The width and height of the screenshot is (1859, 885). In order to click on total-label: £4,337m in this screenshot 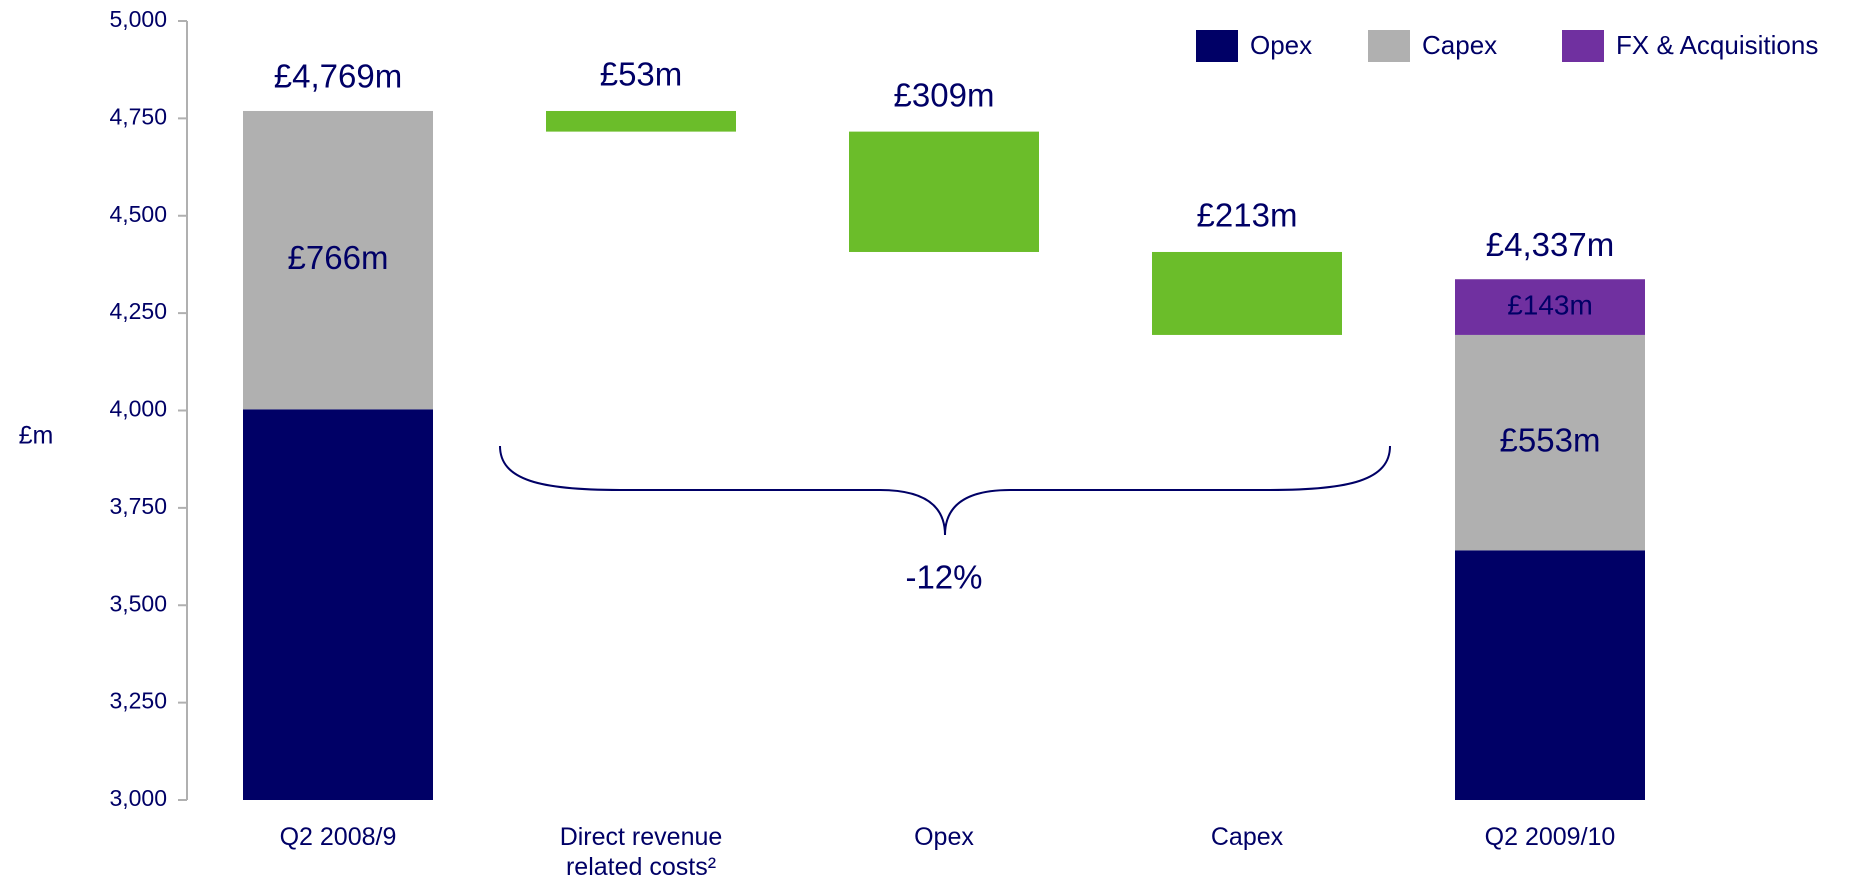, I will do `click(1550, 244)`.